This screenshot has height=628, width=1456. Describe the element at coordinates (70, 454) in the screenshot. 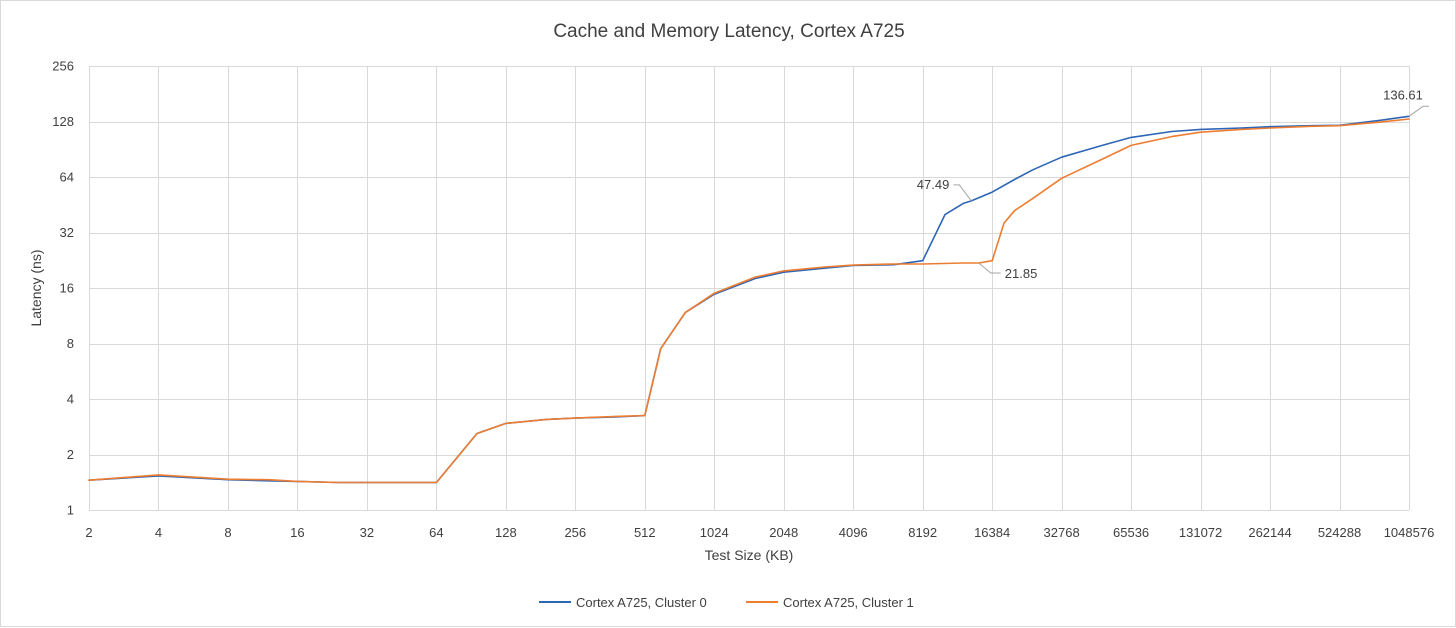

I see `y-tick-label: 2` at that location.